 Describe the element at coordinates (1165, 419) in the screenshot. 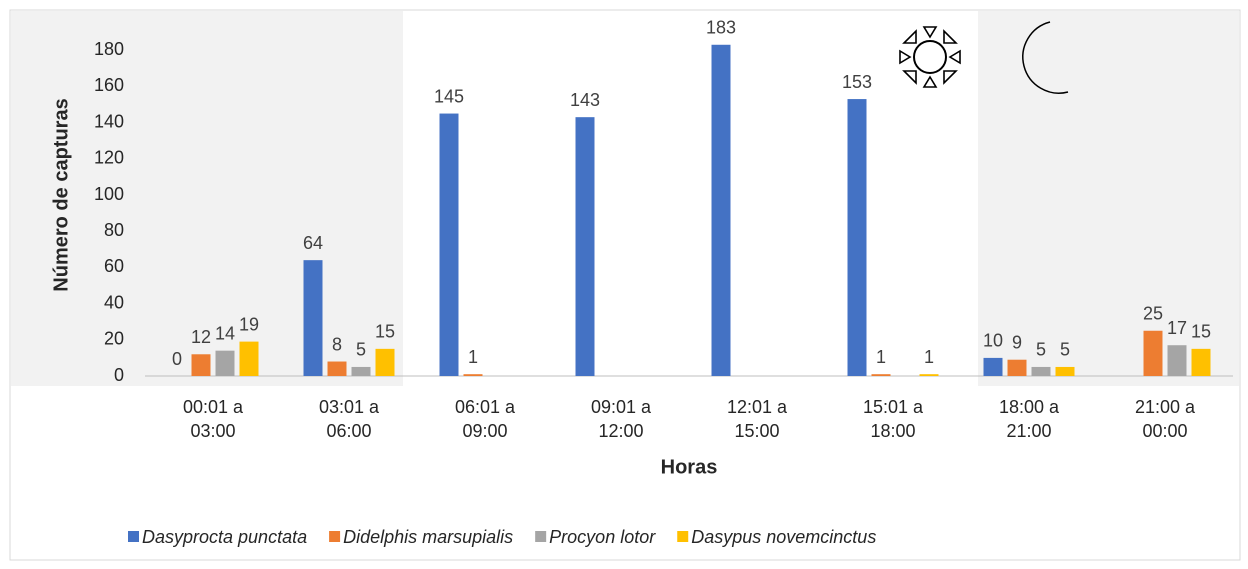

I see `x-tick-label: 21:00 a 00:00` at that location.